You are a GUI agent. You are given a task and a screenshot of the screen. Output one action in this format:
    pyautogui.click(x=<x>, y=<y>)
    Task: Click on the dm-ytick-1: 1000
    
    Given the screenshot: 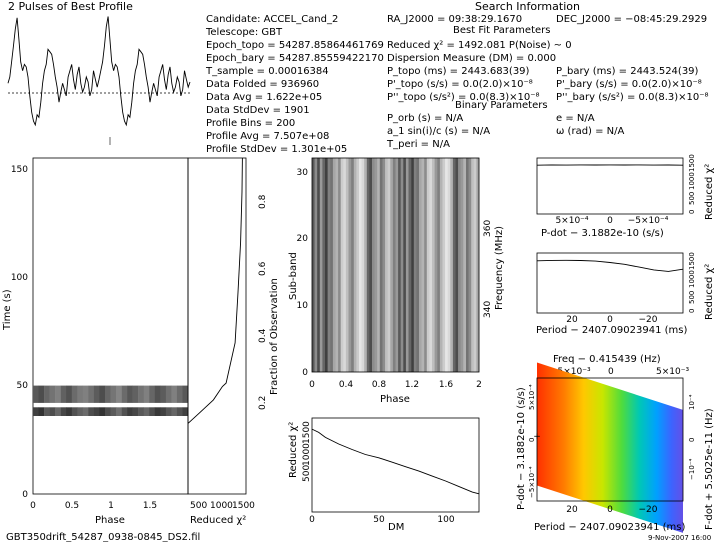 What is the action you would take?
    pyautogui.click(x=307, y=454)
    